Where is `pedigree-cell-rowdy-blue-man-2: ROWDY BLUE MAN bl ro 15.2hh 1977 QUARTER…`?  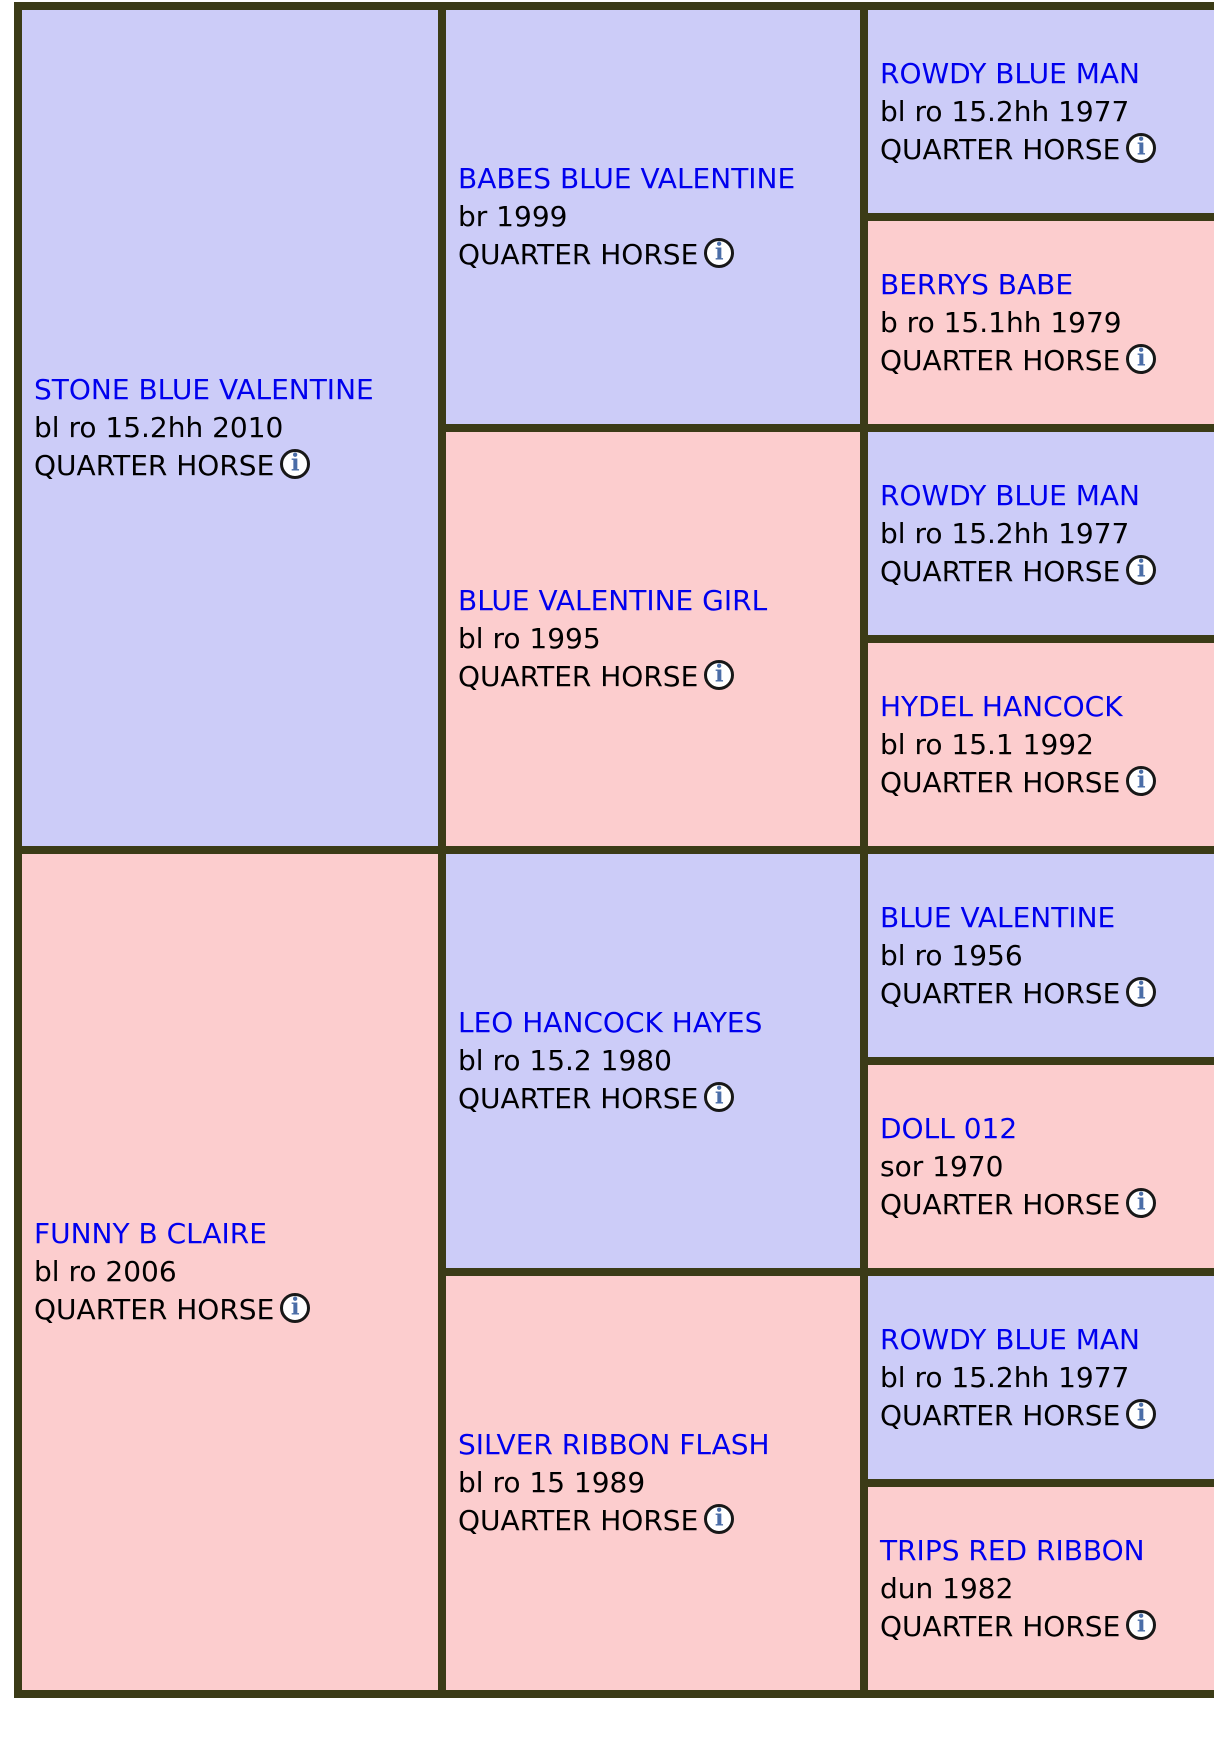 pedigree-cell-rowdy-blue-man-2: ROWDY BLUE MAN bl ro 15.2hh 1977 QUARTER… is located at coordinates (1037, 533).